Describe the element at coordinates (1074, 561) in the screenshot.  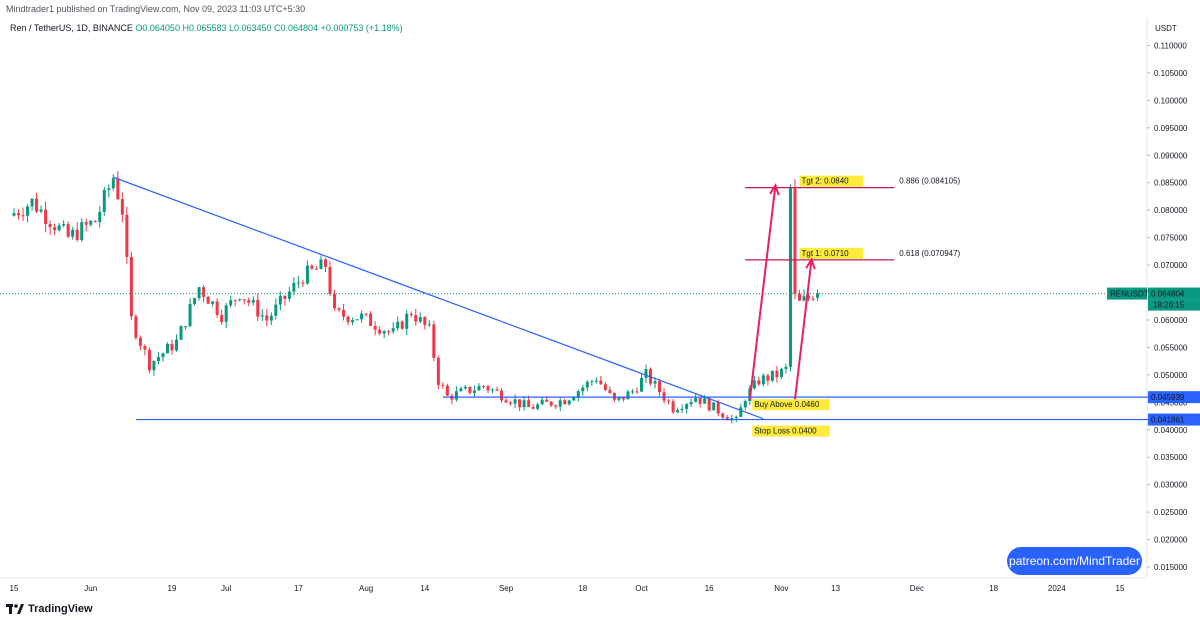
I see `patreon-badge: patreon.com/MindTrader` at that location.